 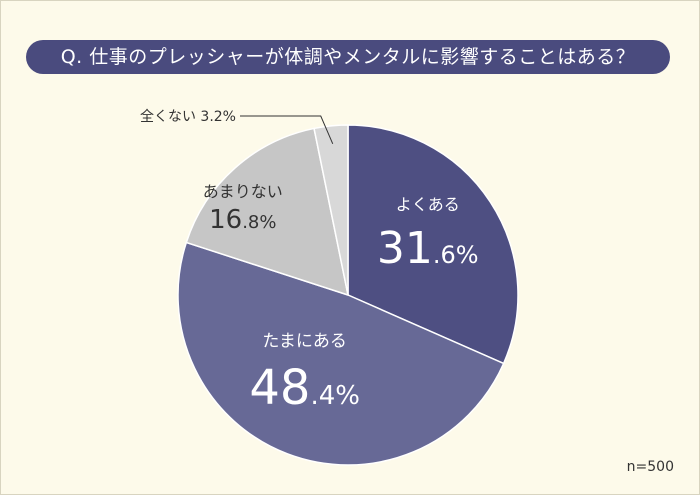 I want to click on slice-value-sometimes: 48.4%, so click(x=304, y=388).